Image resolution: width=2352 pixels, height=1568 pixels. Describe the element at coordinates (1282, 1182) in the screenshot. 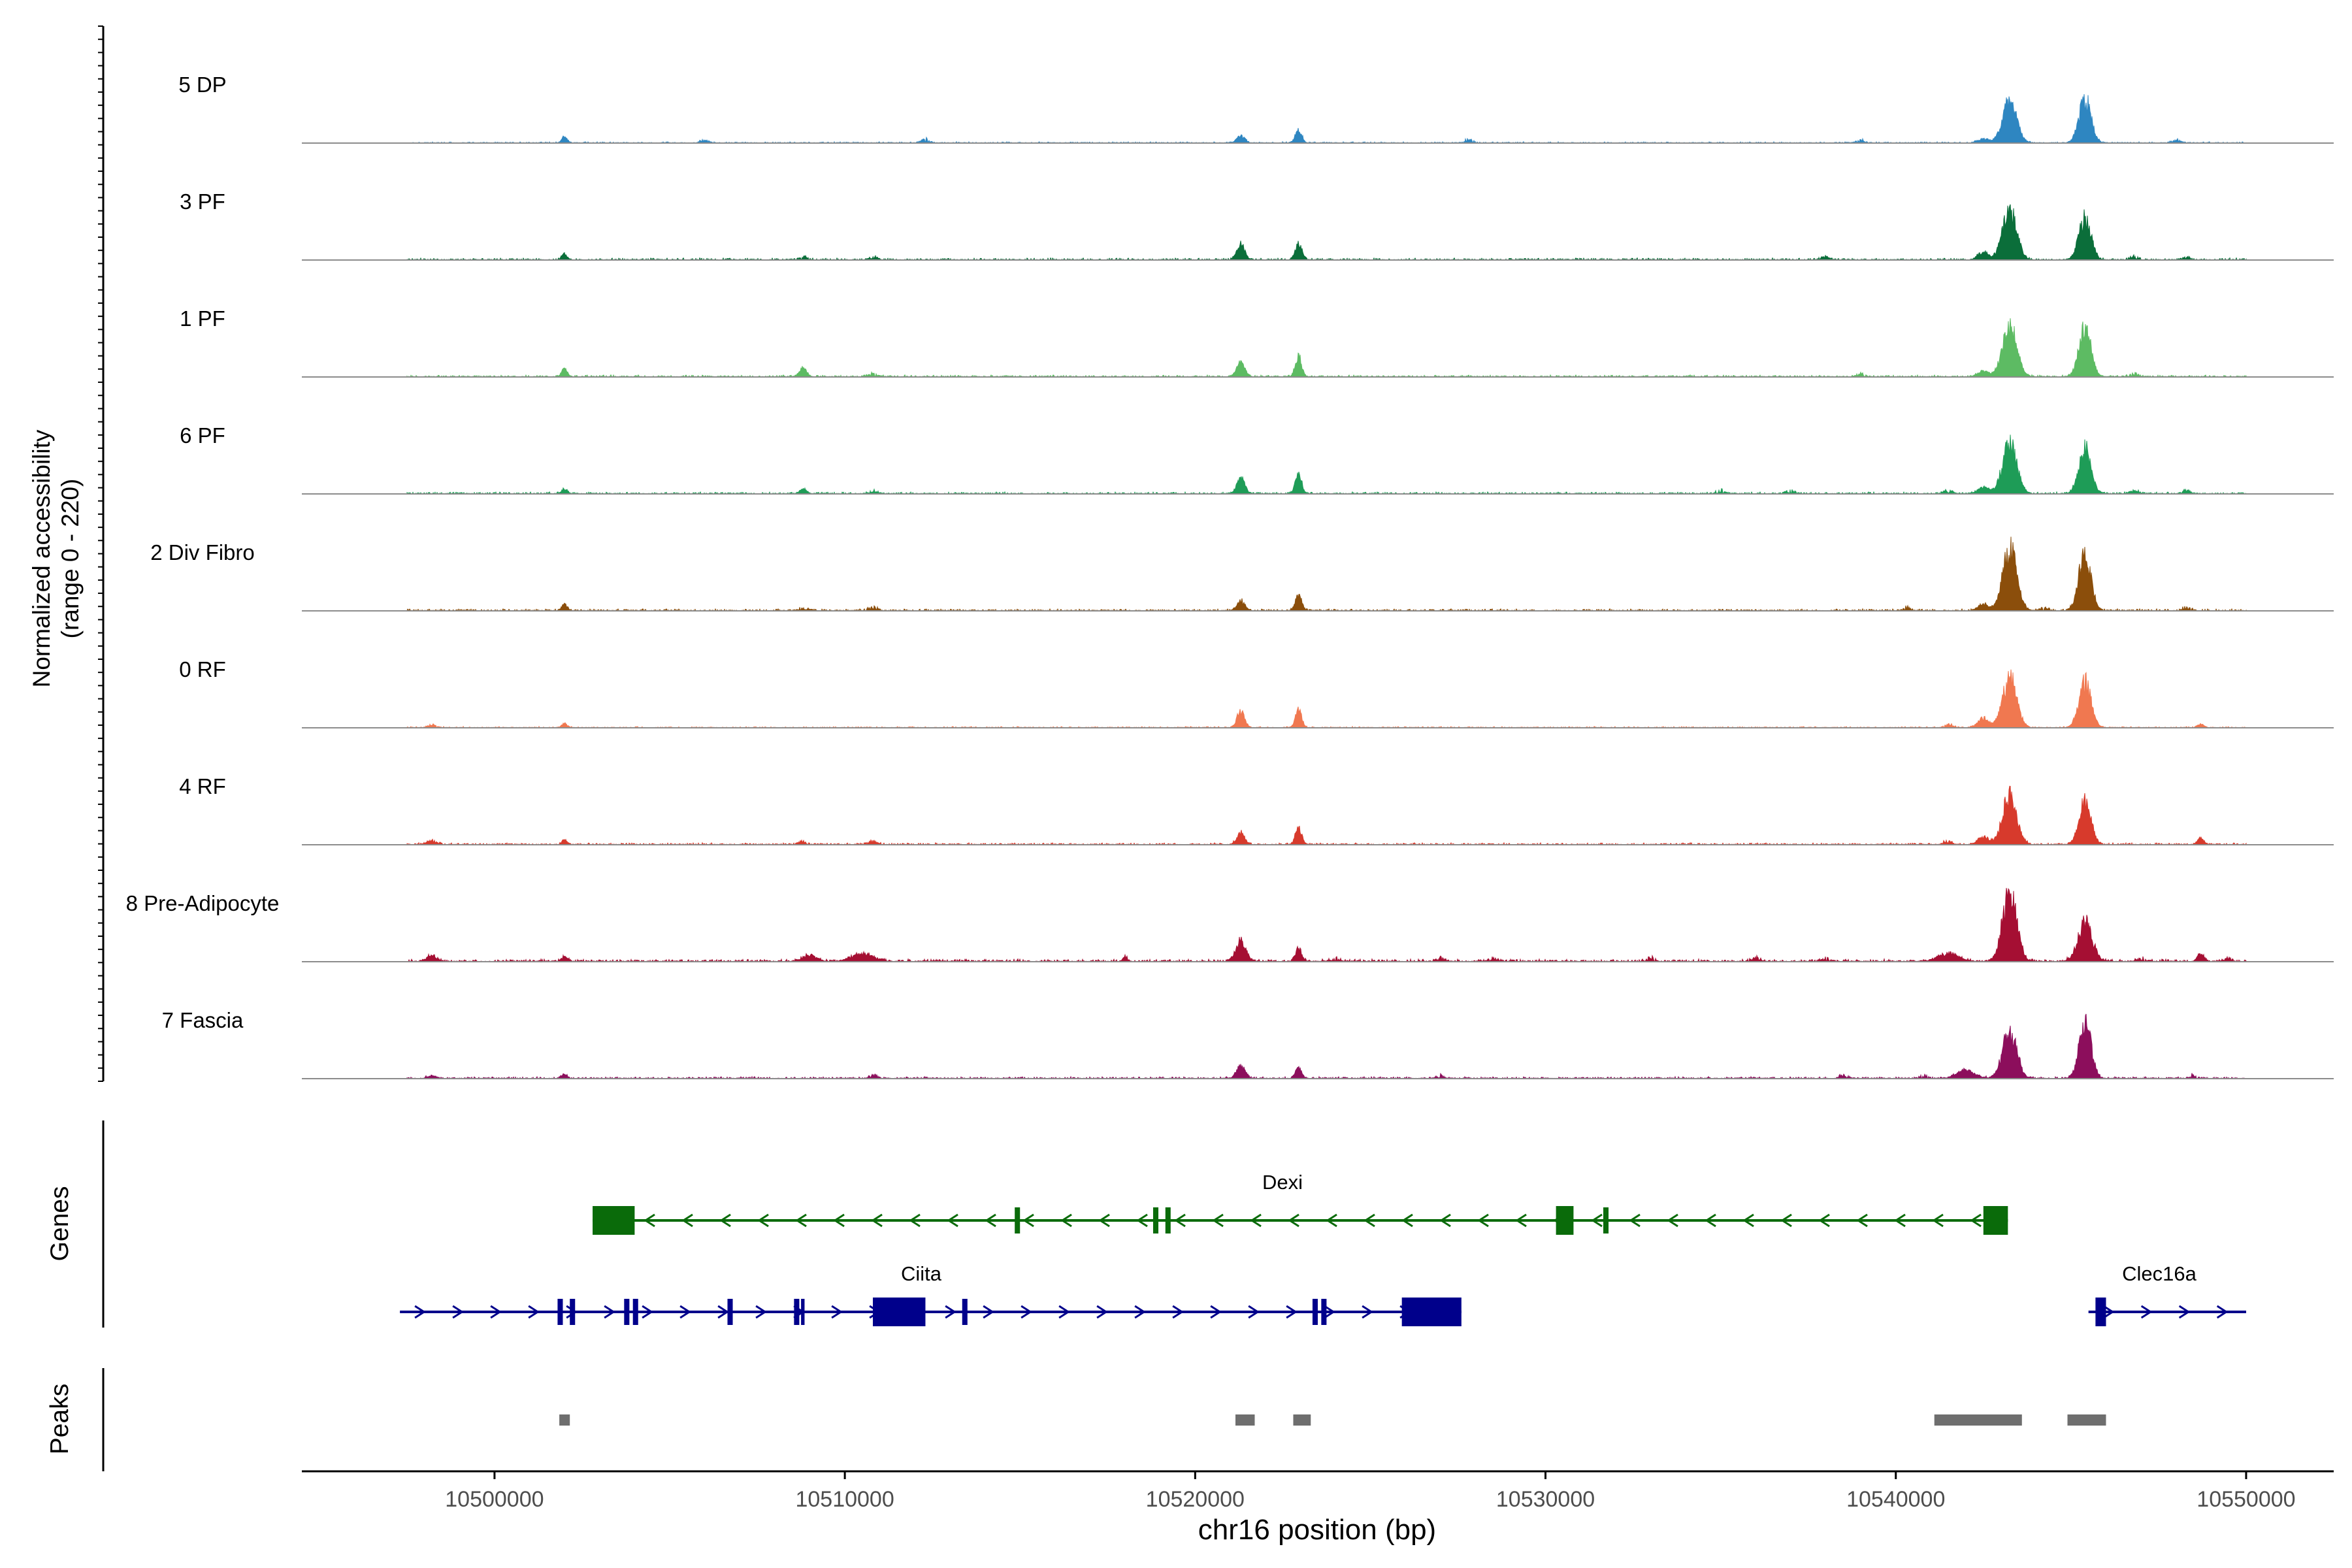

I see `gene-label: Dexi` at that location.